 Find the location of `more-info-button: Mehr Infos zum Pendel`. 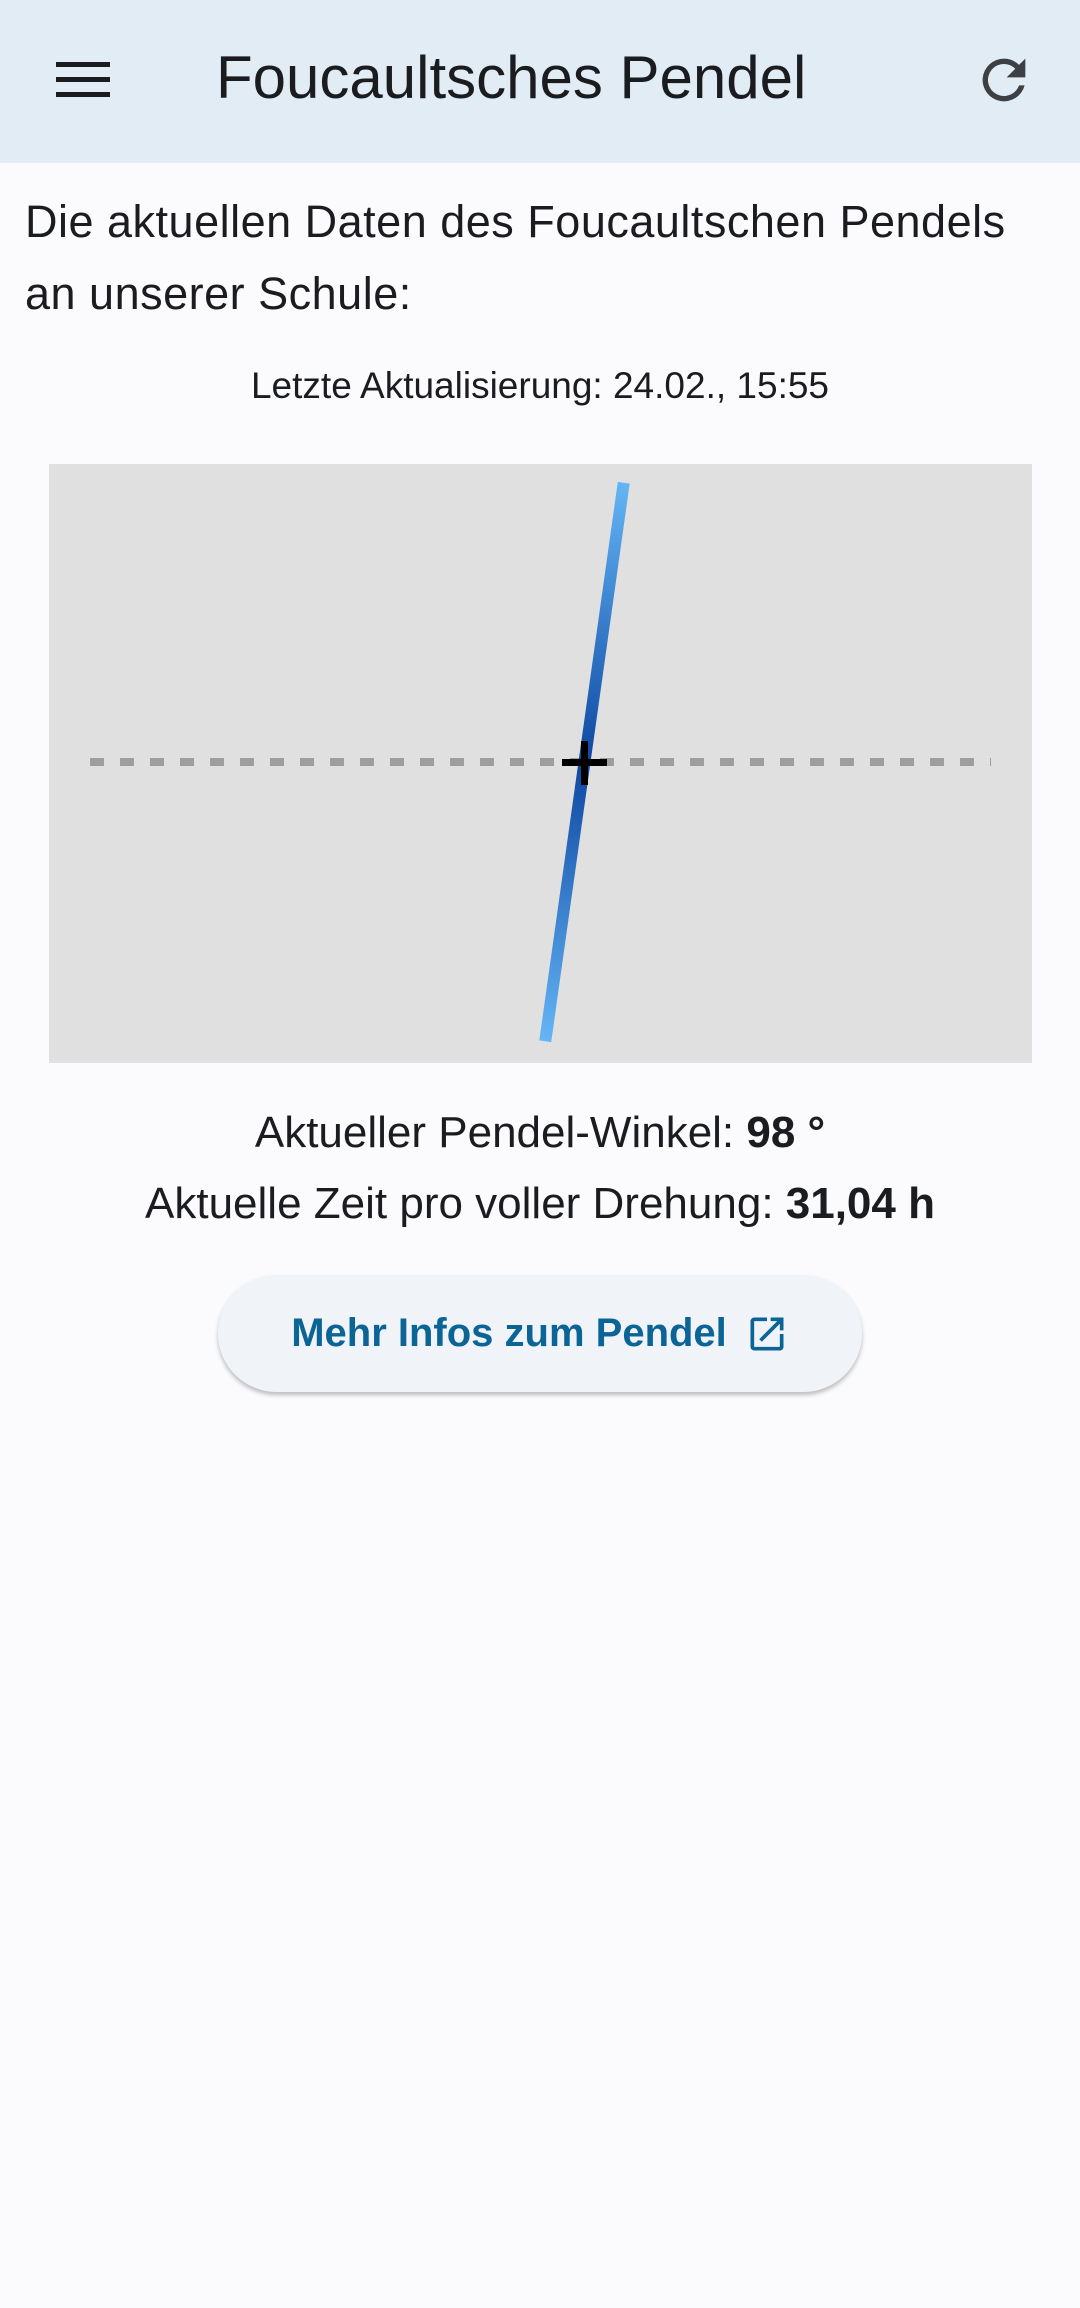

more-info-button: Mehr Infos zum Pendel is located at coordinates (540, 1333).